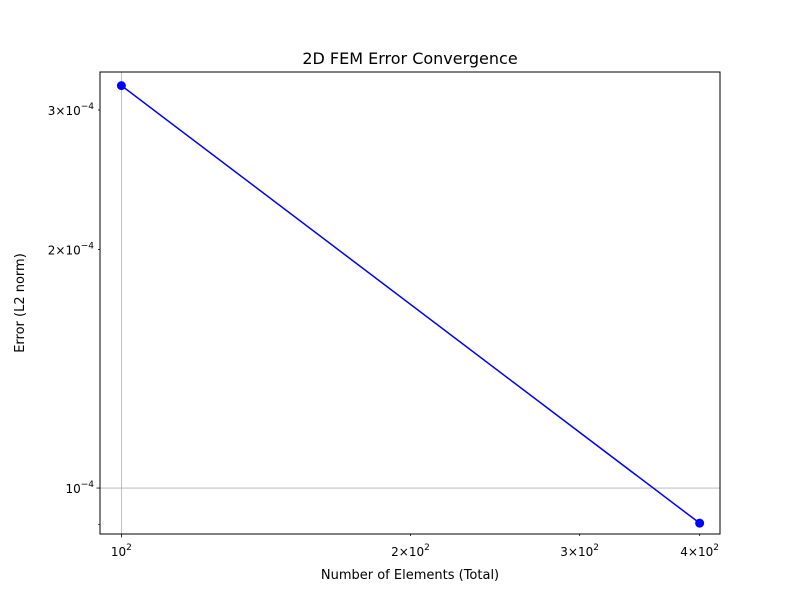 The image size is (800, 600). Describe the element at coordinates (409, 58) in the screenshot. I see `chart-title: 2D FEM Error Convergence` at that location.